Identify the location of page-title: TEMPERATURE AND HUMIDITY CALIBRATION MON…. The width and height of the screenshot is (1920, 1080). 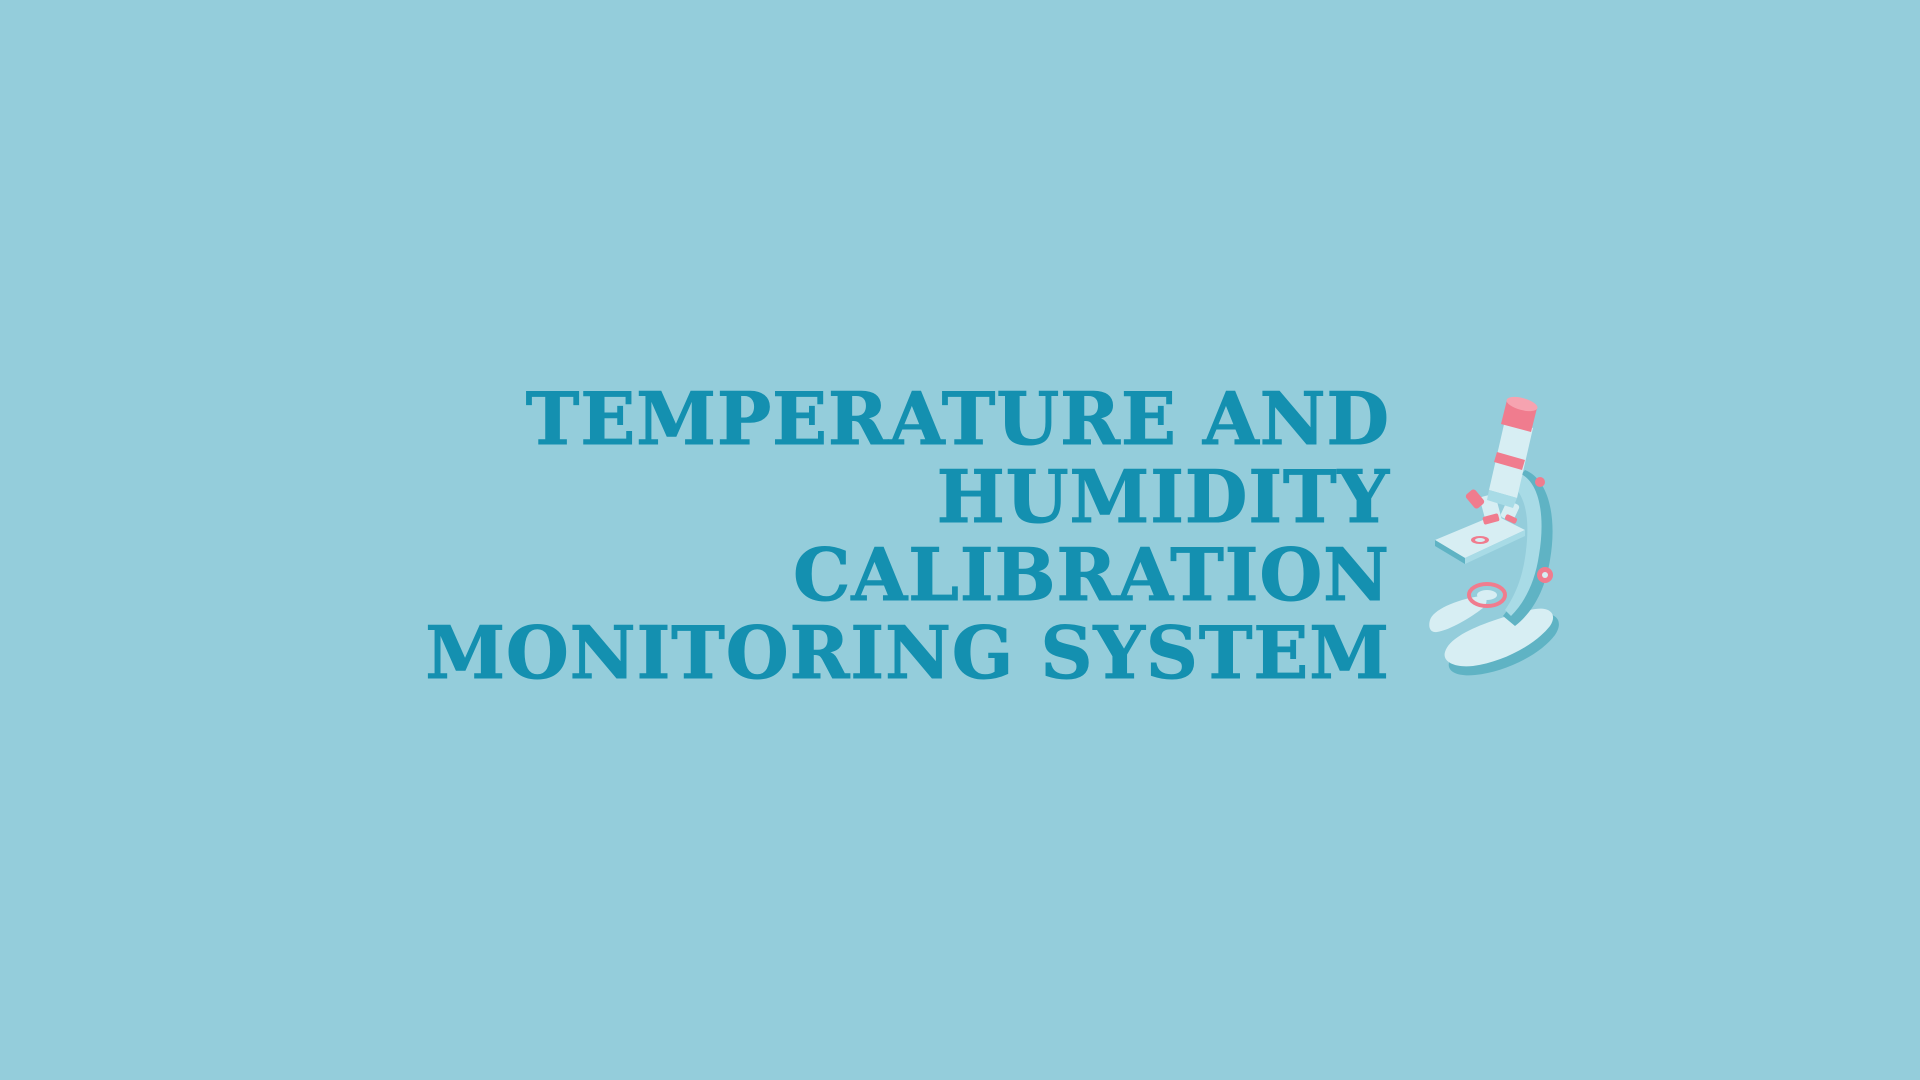
(907, 535).